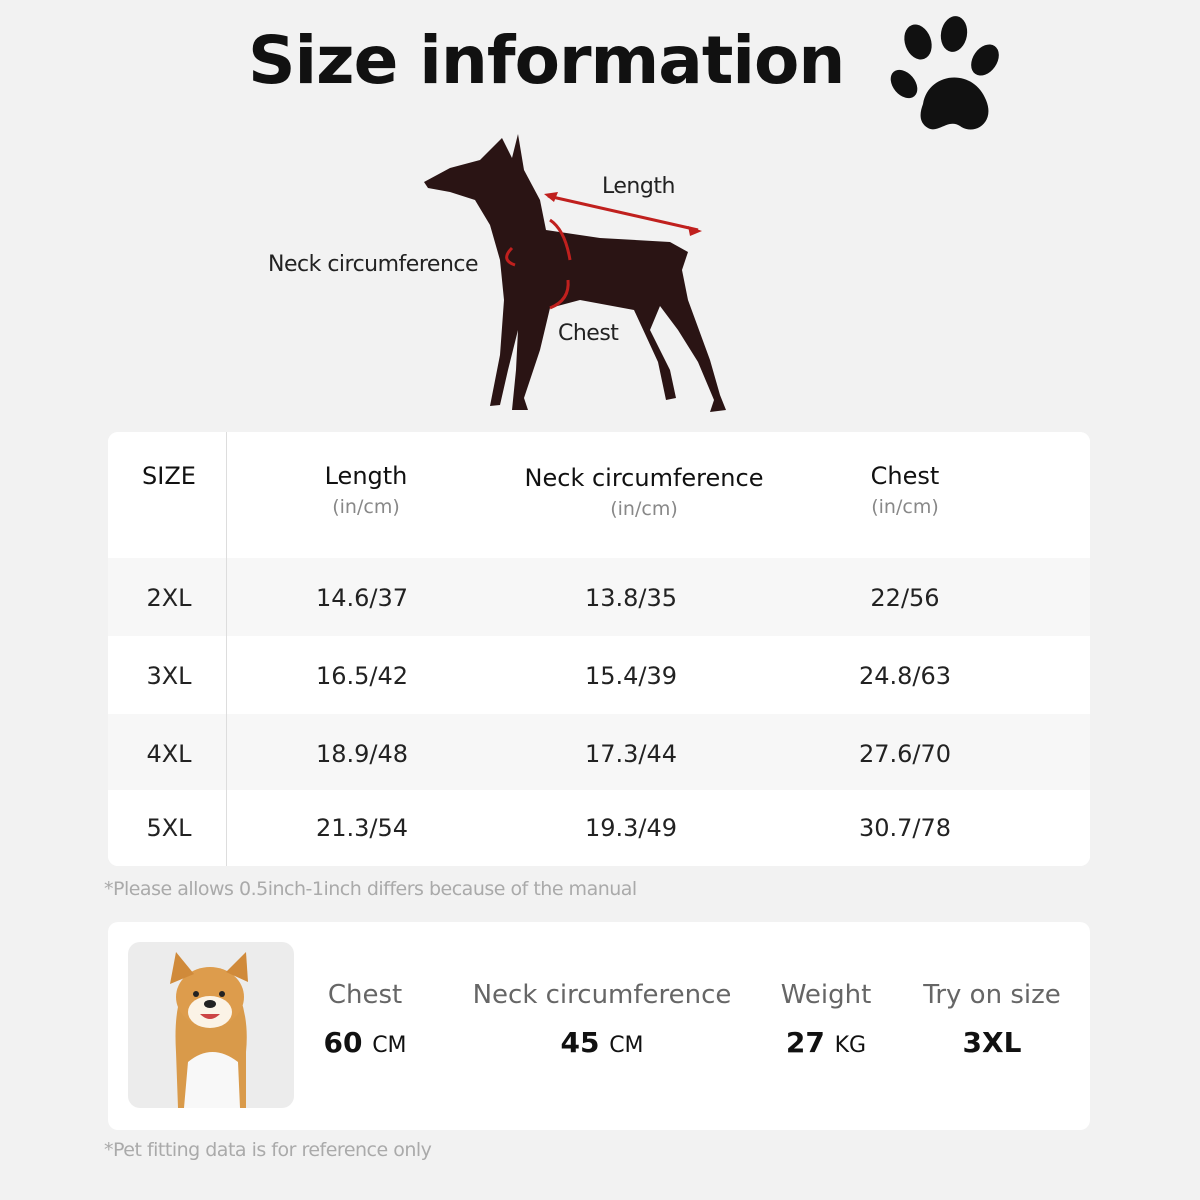 This screenshot has width=1200, height=1200. What do you see at coordinates (546, 60) in the screenshot?
I see `page-title: Size information` at bounding box center [546, 60].